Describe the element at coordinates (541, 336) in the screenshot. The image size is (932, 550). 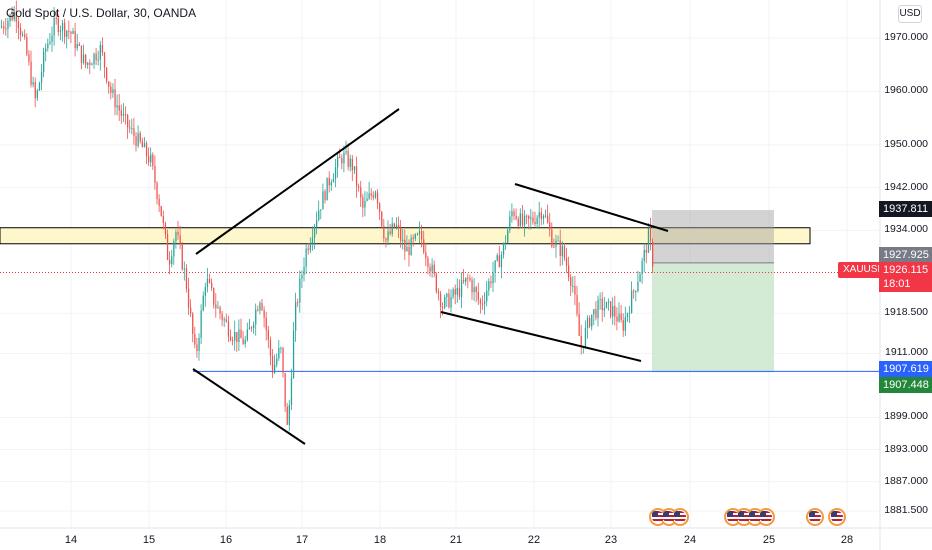
I see `wedge-lower-line` at that location.